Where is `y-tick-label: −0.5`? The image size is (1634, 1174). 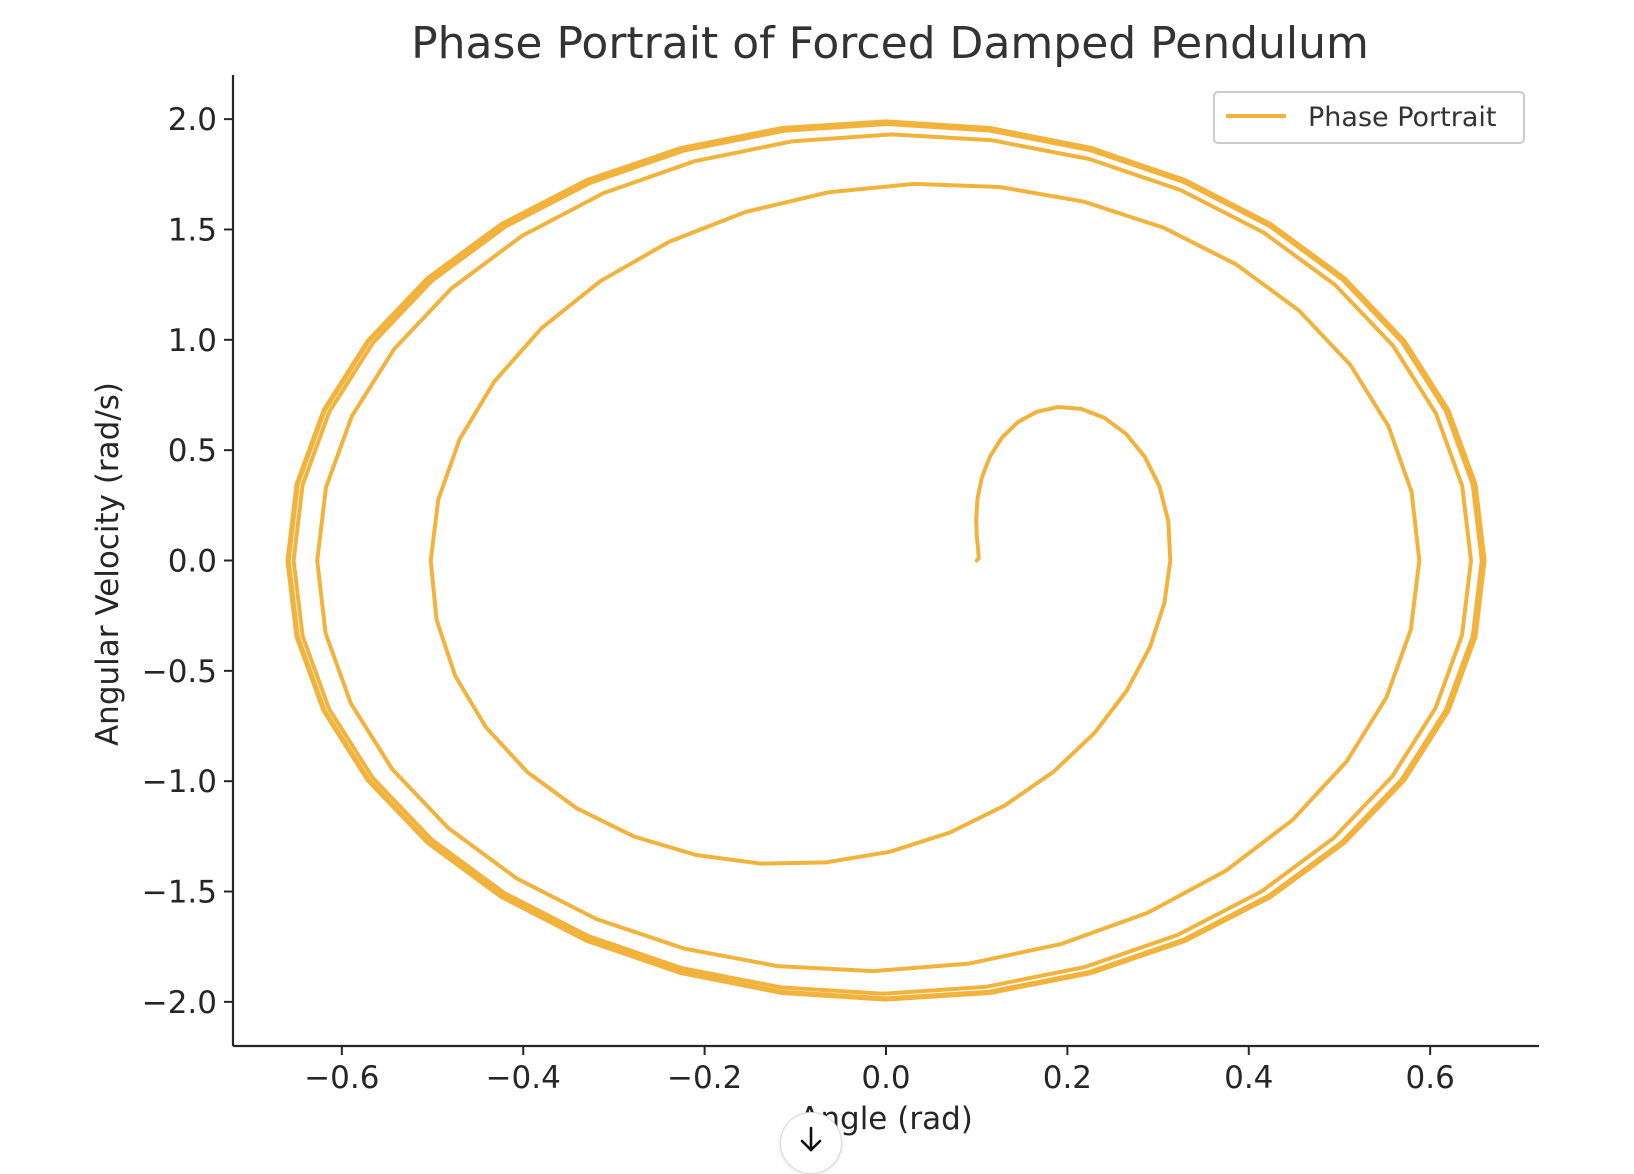 y-tick-label: −0.5 is located at coordinates (179, 672).